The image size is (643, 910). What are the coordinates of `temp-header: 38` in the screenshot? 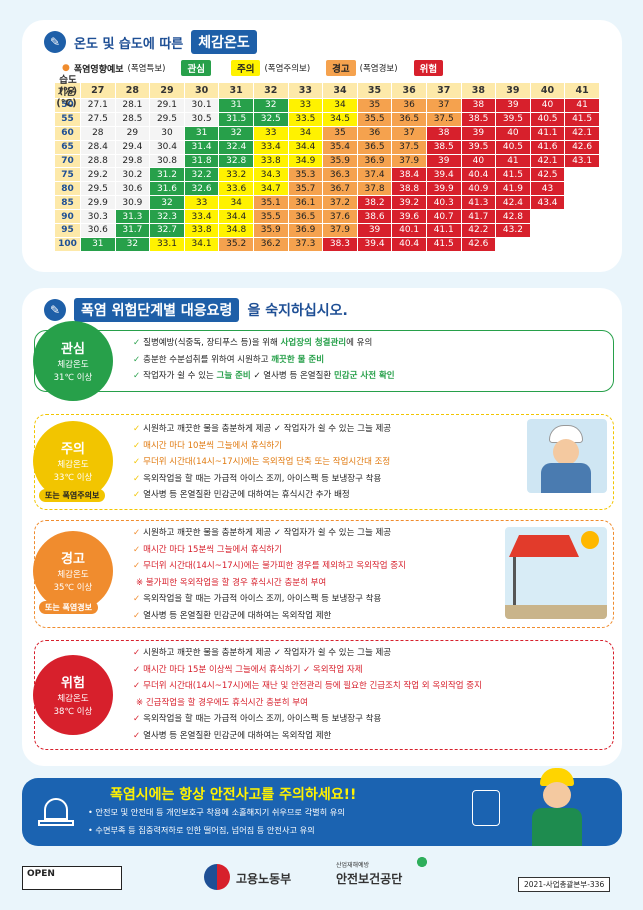 It's located at (478, 90).